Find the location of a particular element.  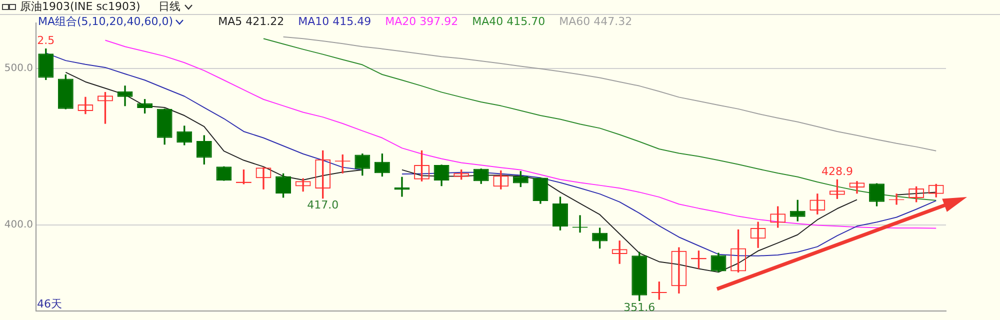

legend-title: MA组合(5,10,20,40,60,0) is located at coordinates (106, 21).